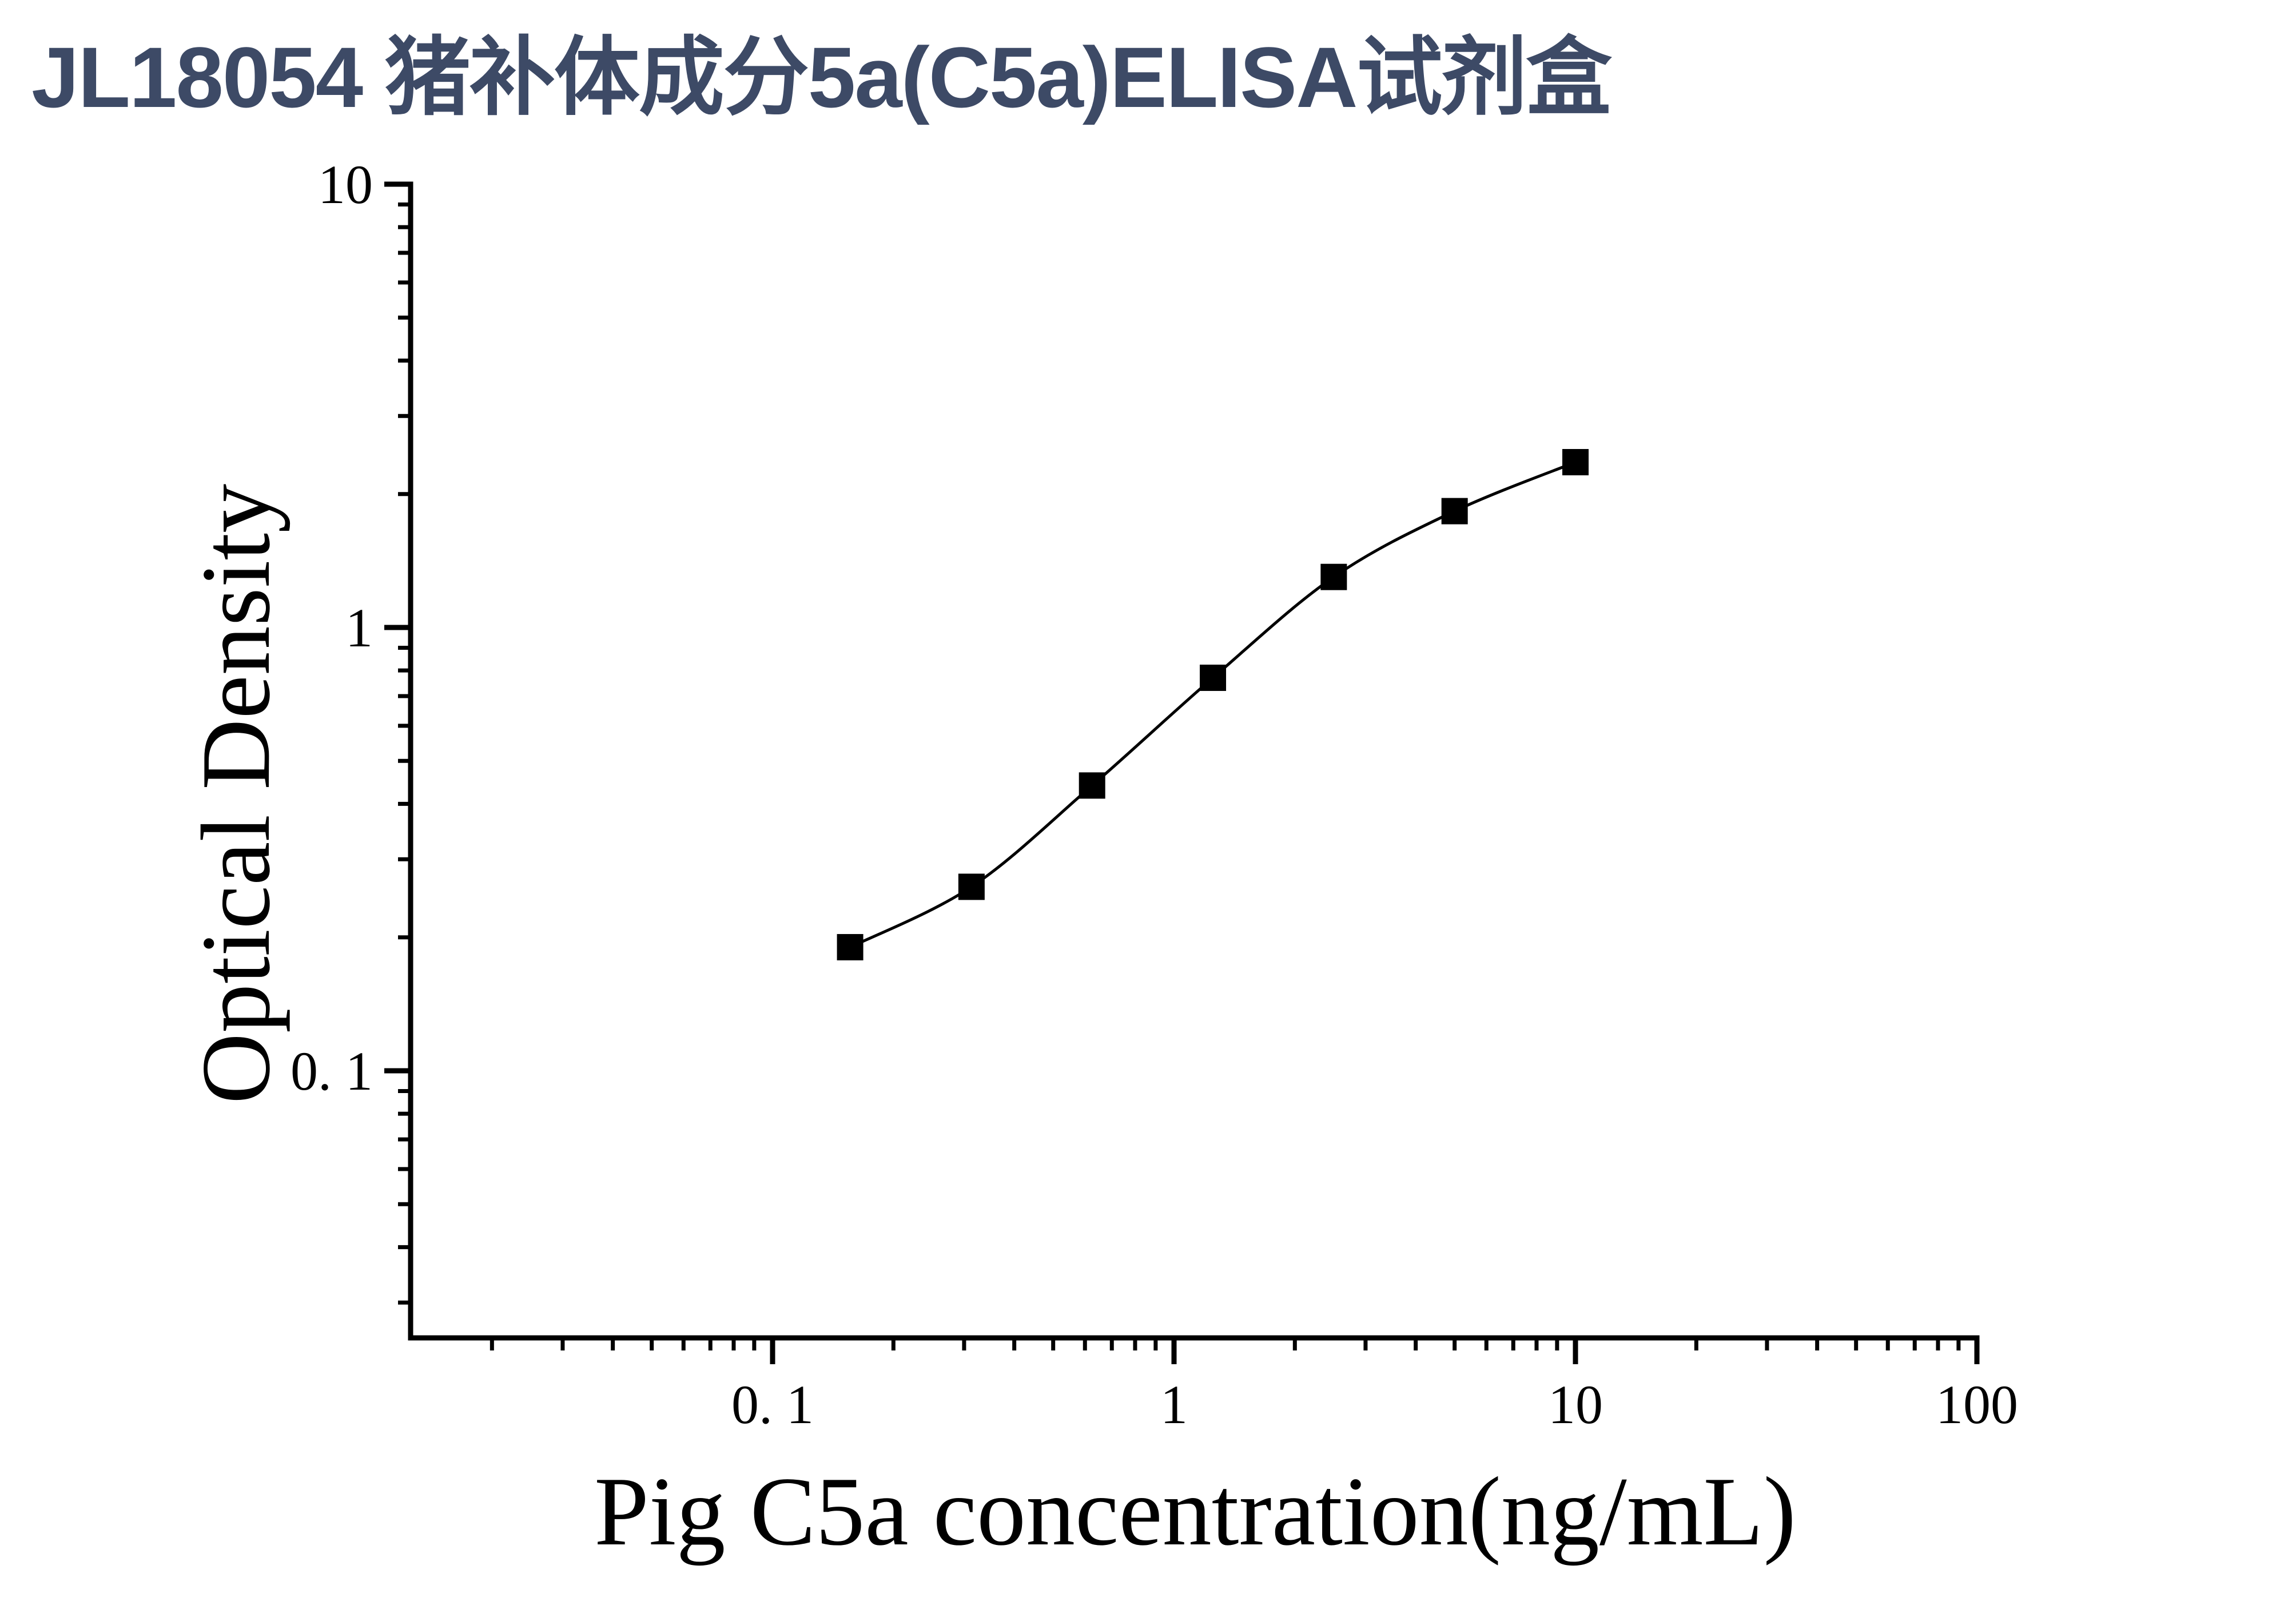 The width and height of the screenshot is (2296, 1605). Describe the element at coordinates (1195, 1511) in the screenshot. I see `x-axis-label: Pig C5a concentration(ng/mL)` at that location.